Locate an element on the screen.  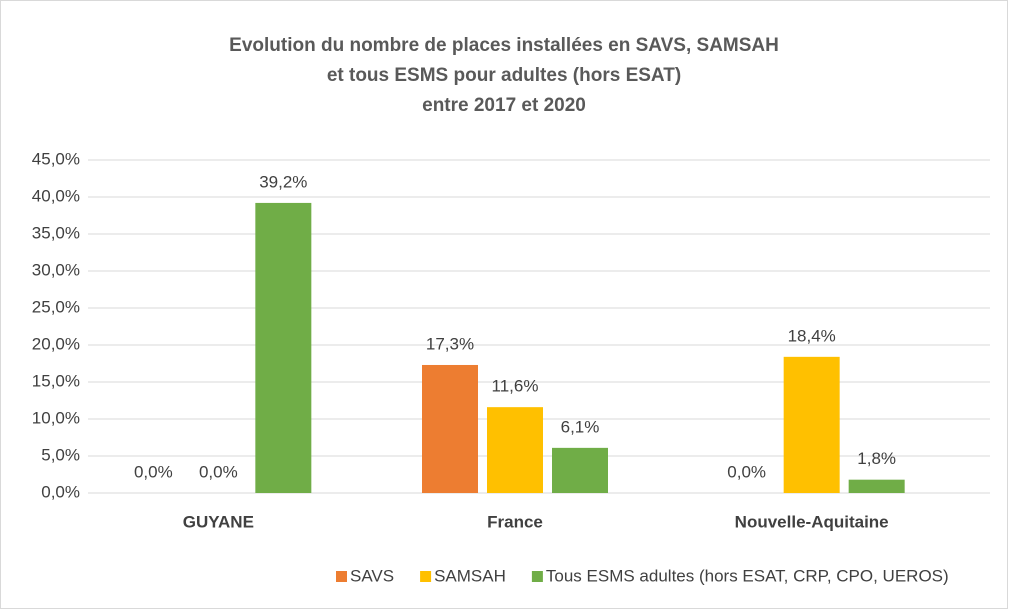
chart-title: et tous ESMS pour adultes (hors ESAT) is located at coordinates (504, 75).